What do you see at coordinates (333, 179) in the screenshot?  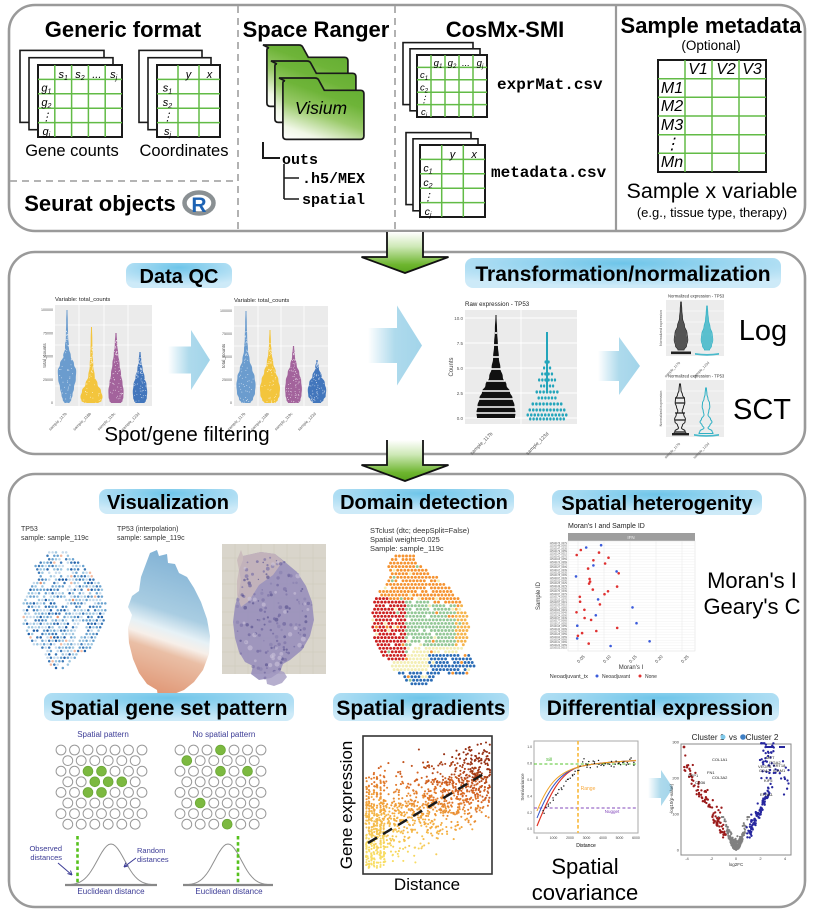 I see `svg-text: .h5/MEX` at bounding box center [333, 179].